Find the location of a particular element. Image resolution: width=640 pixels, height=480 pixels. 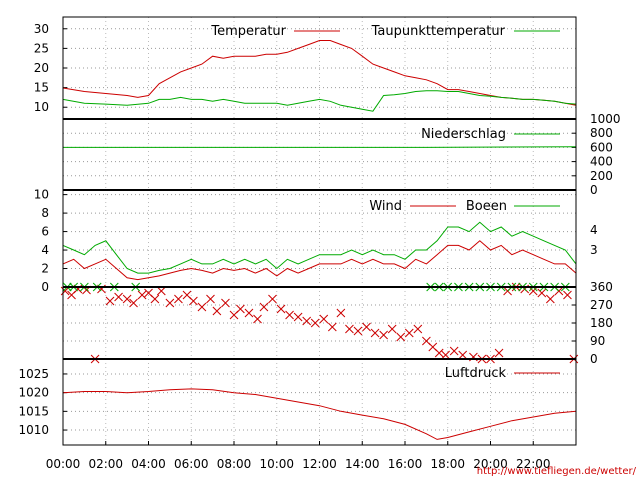

wind-right-tick-label: 3 is located at coordinates (594, 250).